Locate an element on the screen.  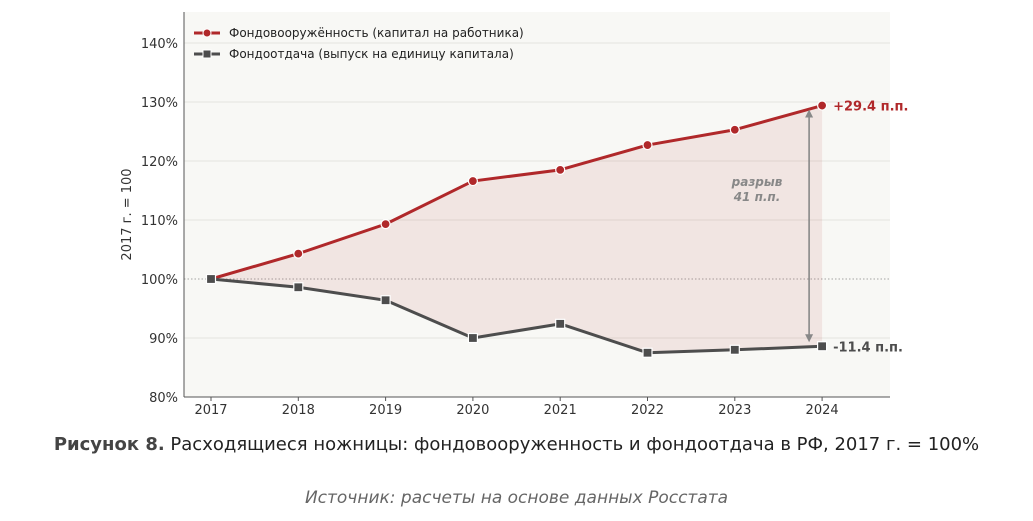
x-tick-label: 2024 is located at coordinates (822, 410).